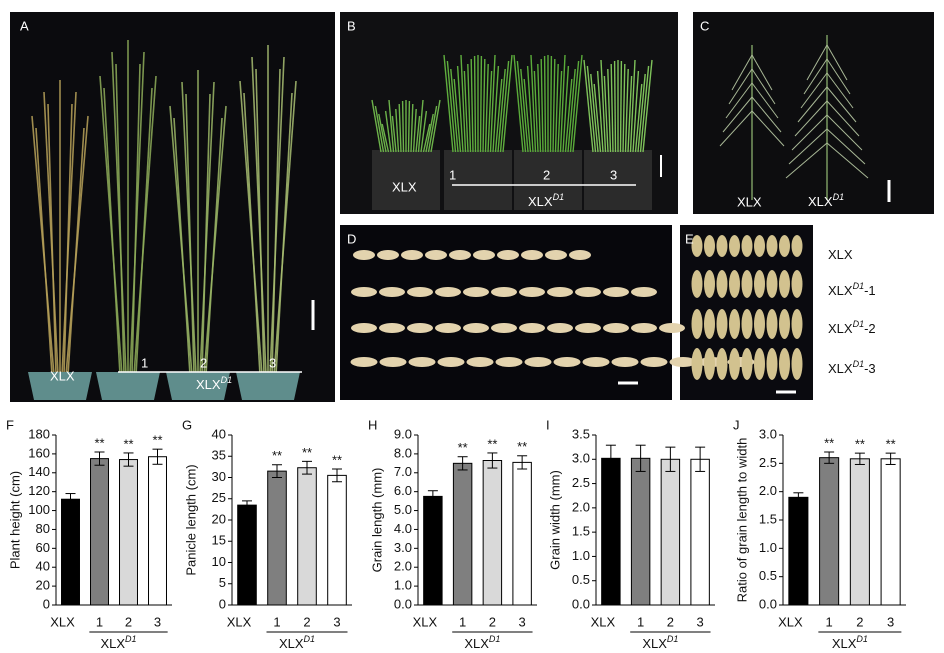 This screenshot has width=944, height=653. What do you see at coordinates (214, 383) in the screenshot?
I see `photo-group-label: XLXD1` at bounding box center [214, 383].